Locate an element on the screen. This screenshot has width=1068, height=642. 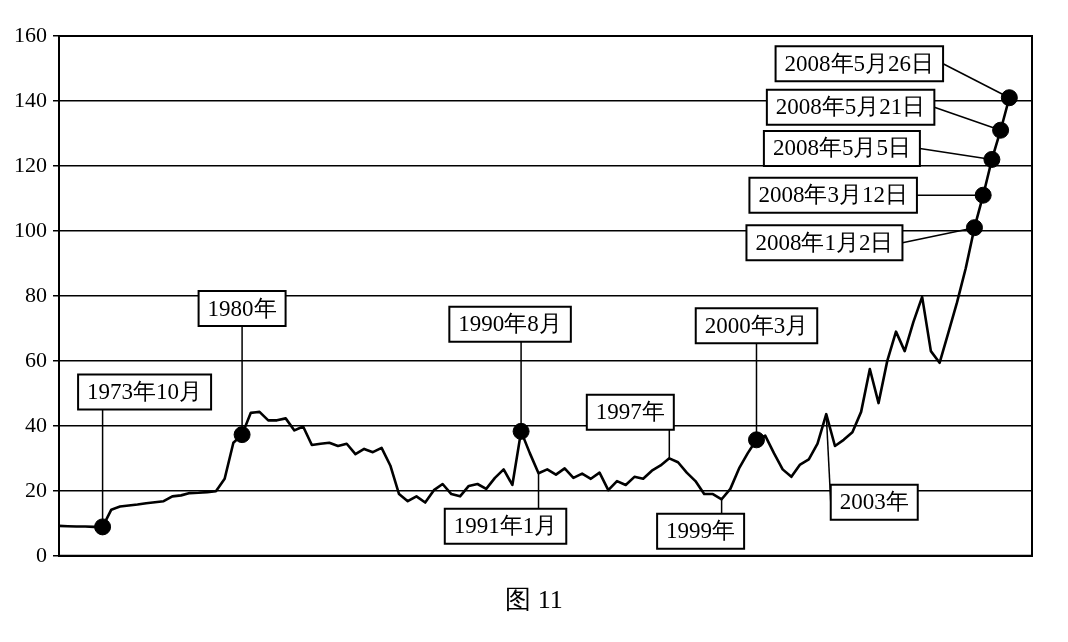
annotation: 2000年3月 is located at coordinates (756, 325).